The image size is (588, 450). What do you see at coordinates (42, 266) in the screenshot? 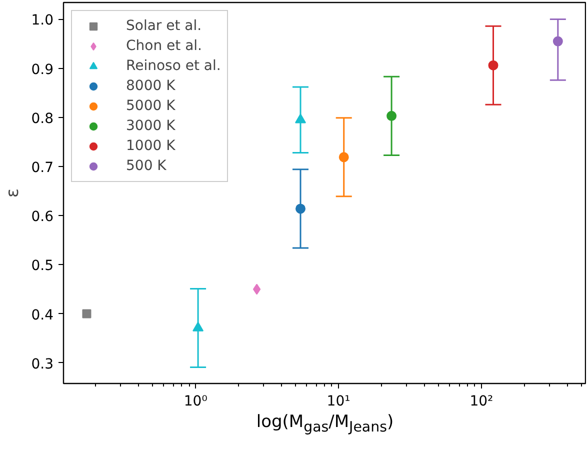
I see `y-tick-label: 0.5` at bounding box center [42, 266].